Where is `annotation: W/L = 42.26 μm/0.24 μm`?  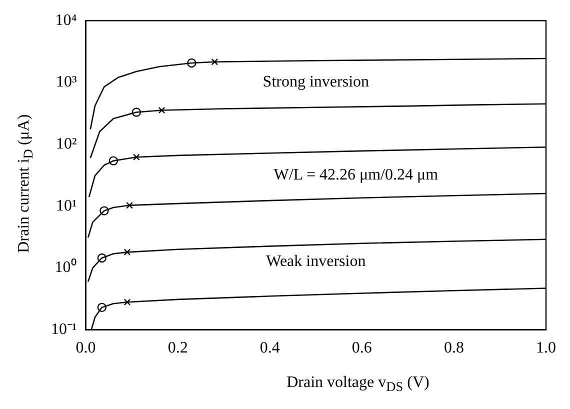
annotation: W/L = 42.26 μm/0.24 μm is located at coordinates (356, 175).